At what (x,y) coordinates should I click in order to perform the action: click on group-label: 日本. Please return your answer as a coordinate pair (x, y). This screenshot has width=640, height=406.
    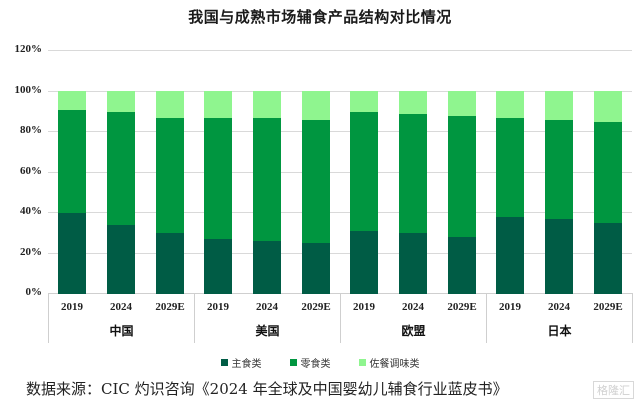
    Looking at the image, I should click on (559, 331).